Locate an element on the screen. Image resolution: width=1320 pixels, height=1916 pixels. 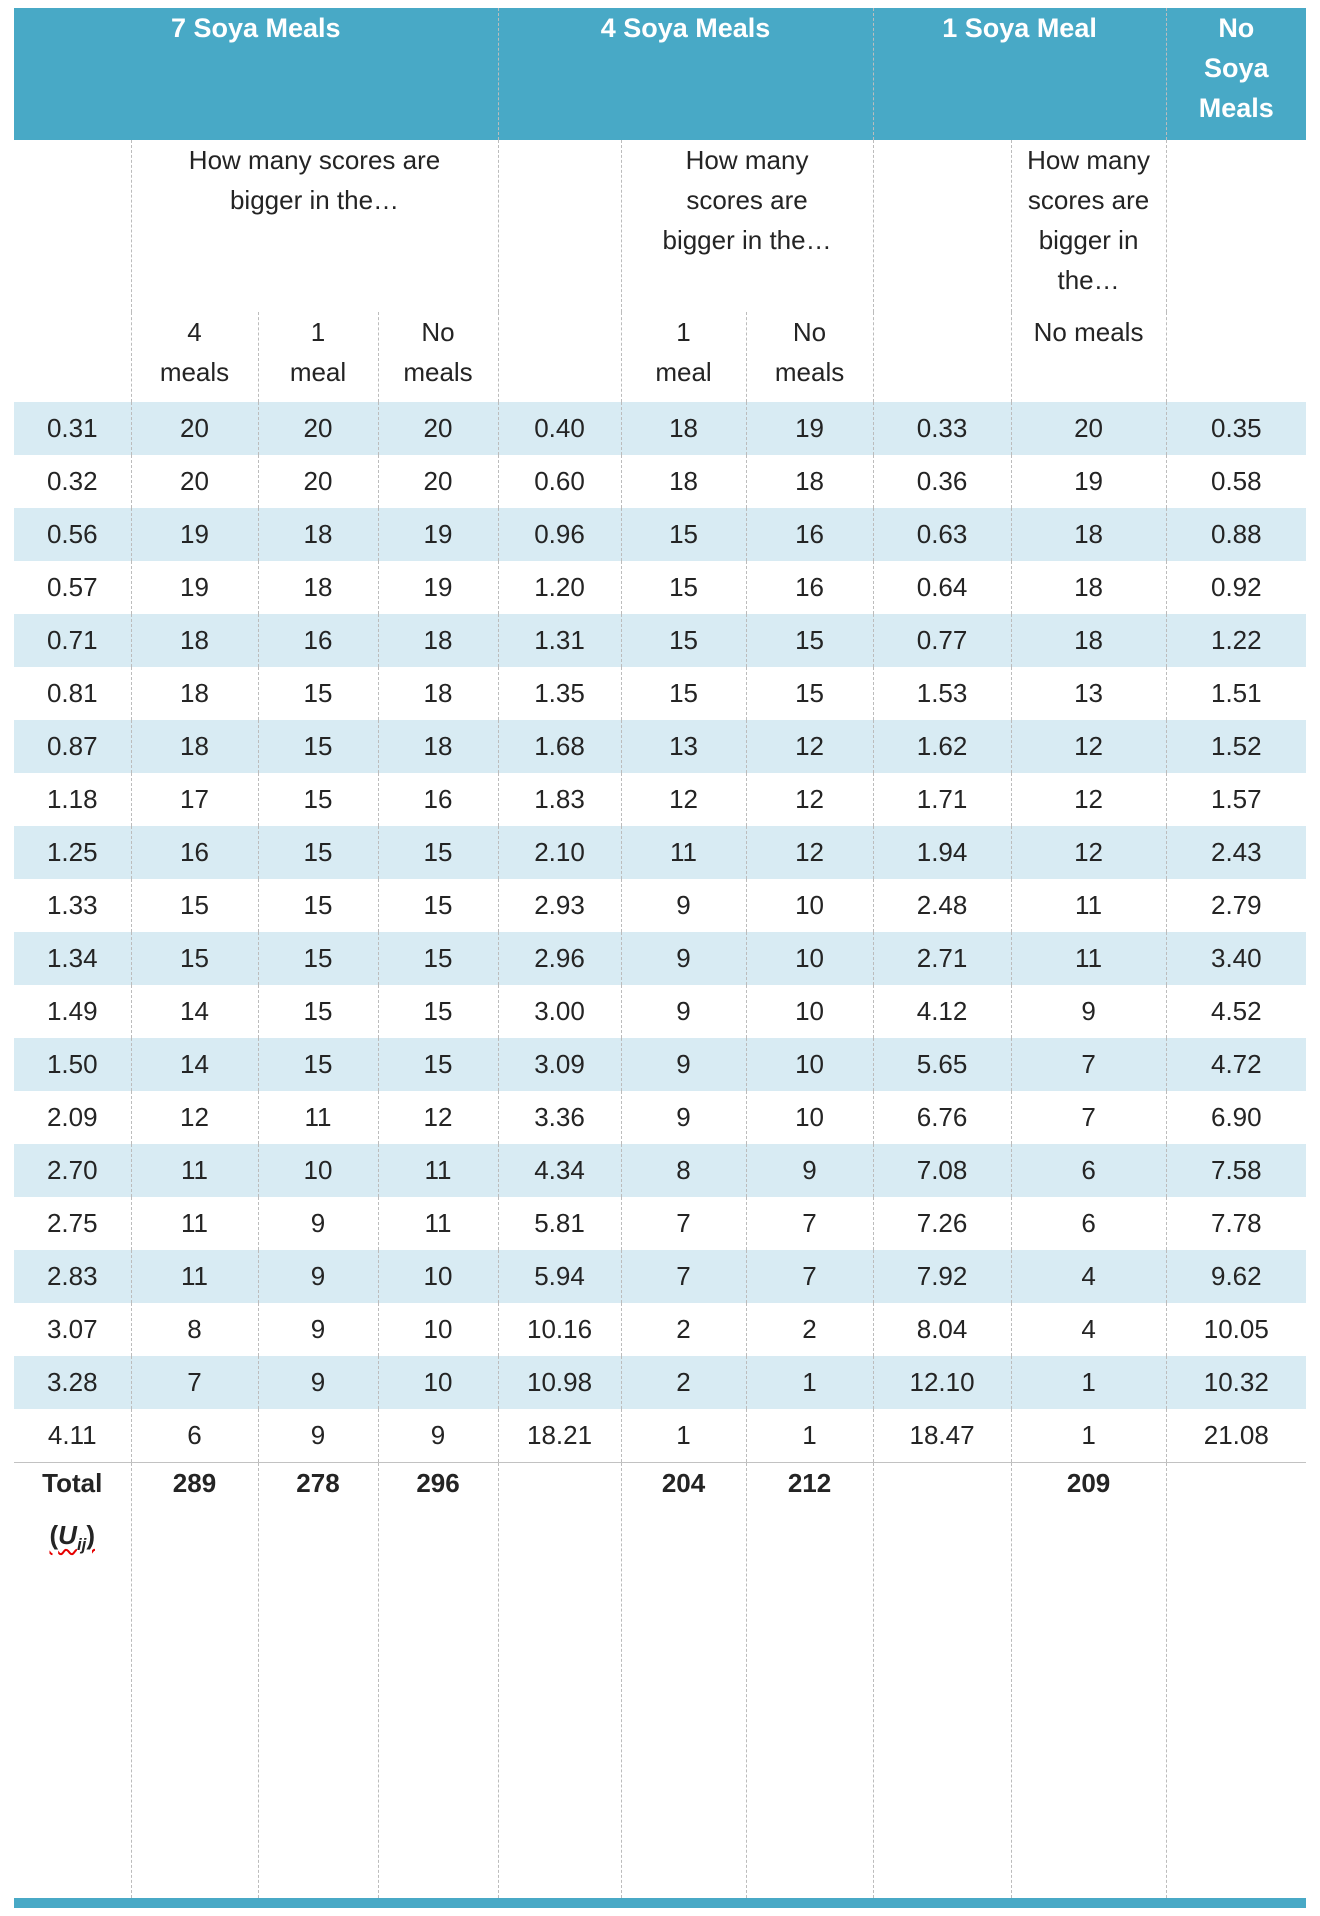
score-cell: 2.96 is located at coordinates (560, 958).